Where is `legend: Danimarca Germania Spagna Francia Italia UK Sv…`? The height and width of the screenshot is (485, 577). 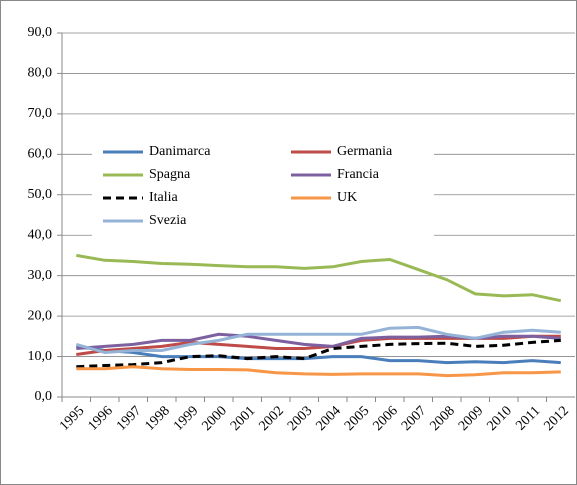 legend: Danimarca Germania Spagna Francia Italia UK Sv… is located at coordinates (248, 186).